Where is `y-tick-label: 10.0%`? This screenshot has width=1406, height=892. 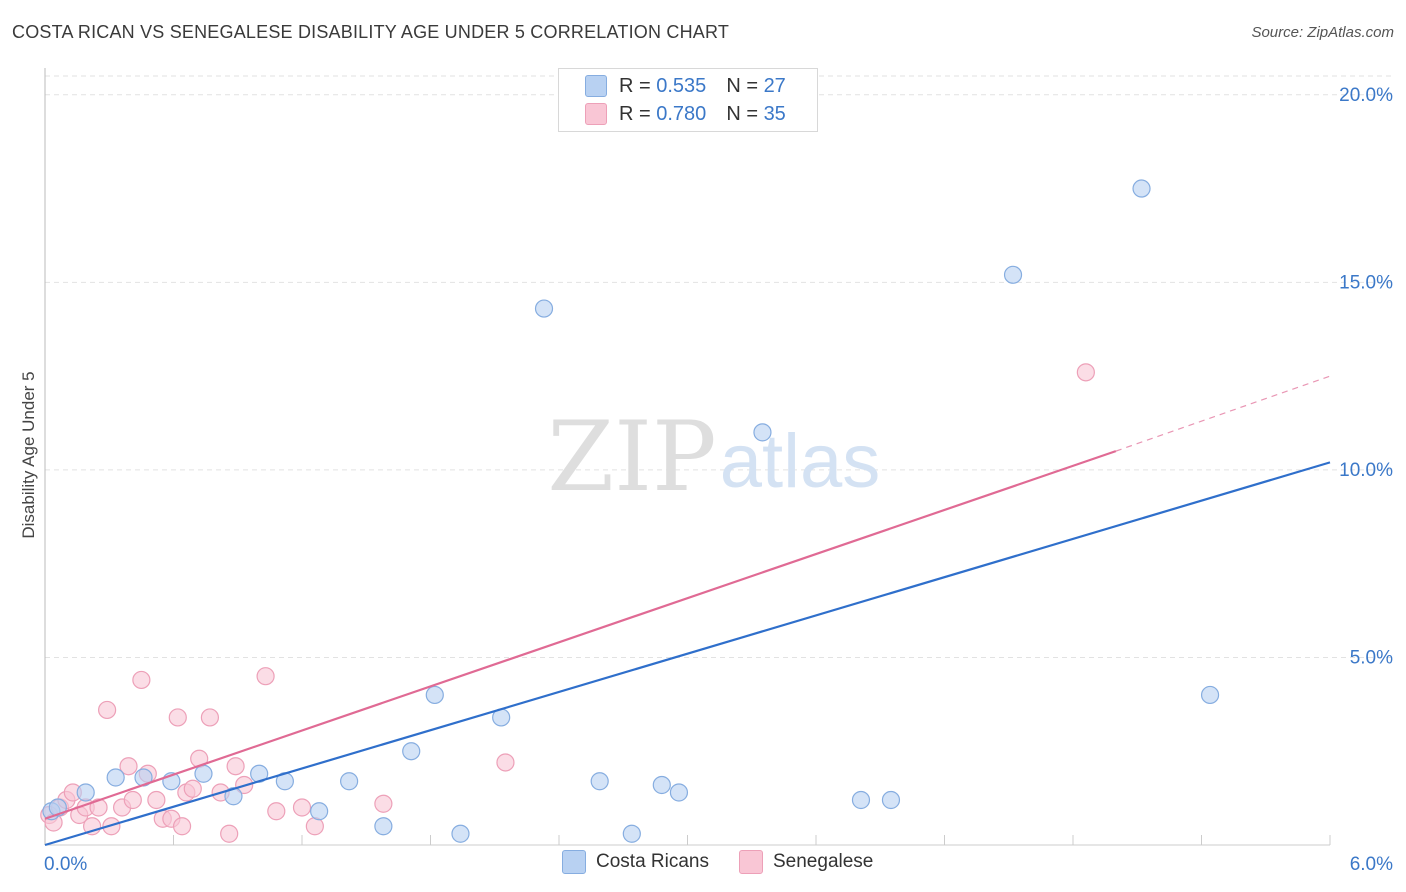
y-tick-label: 10.0% is located at coordinates (1366, 470).